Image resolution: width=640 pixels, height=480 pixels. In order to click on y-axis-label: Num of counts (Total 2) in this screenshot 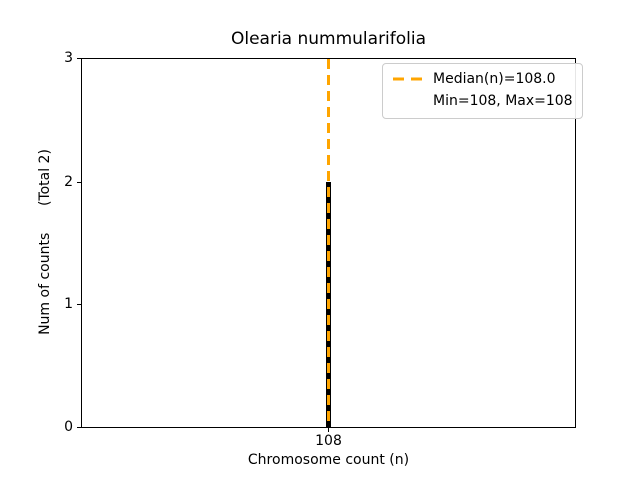, I will do `click(45, 242)`.